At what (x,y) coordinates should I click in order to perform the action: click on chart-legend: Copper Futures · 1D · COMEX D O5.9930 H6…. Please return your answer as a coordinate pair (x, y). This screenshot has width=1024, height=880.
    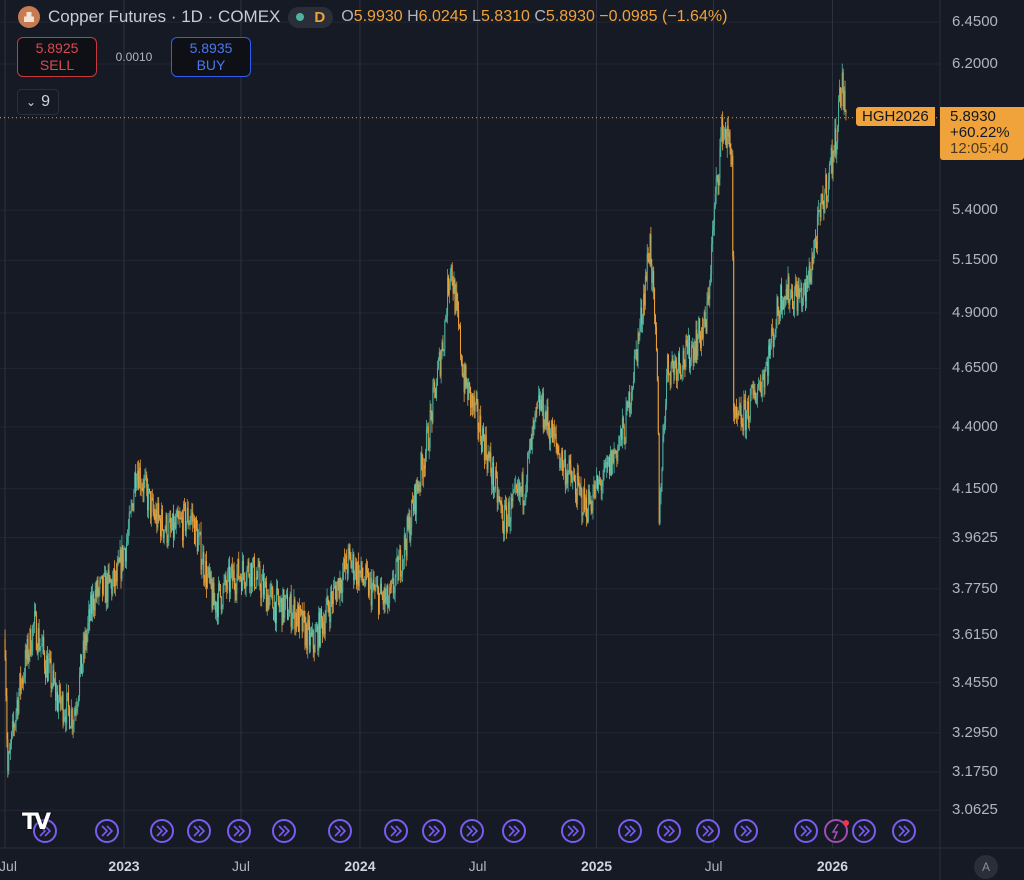
    Looking at the image, I should click on (372, 17).